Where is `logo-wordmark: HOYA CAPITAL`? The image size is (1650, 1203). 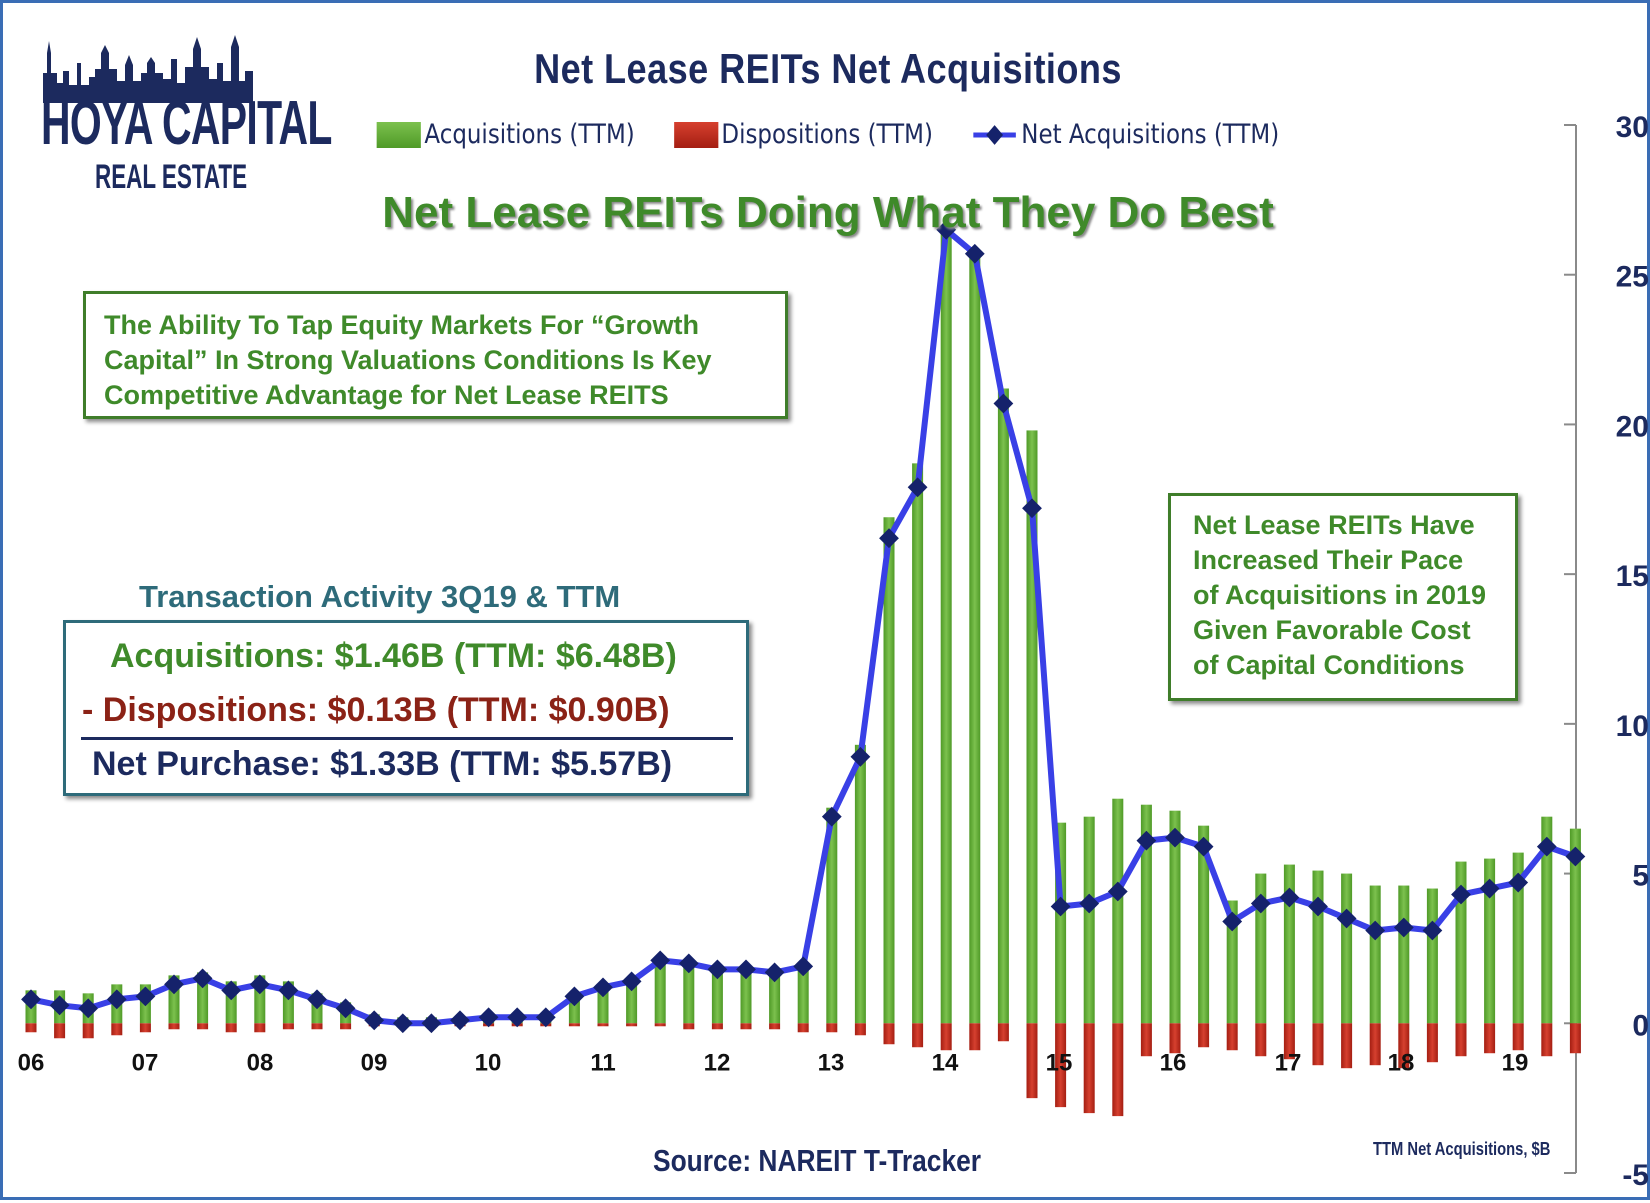 logo-wordmark: HOYA CAPITAL is located at coordinates (186, 123).